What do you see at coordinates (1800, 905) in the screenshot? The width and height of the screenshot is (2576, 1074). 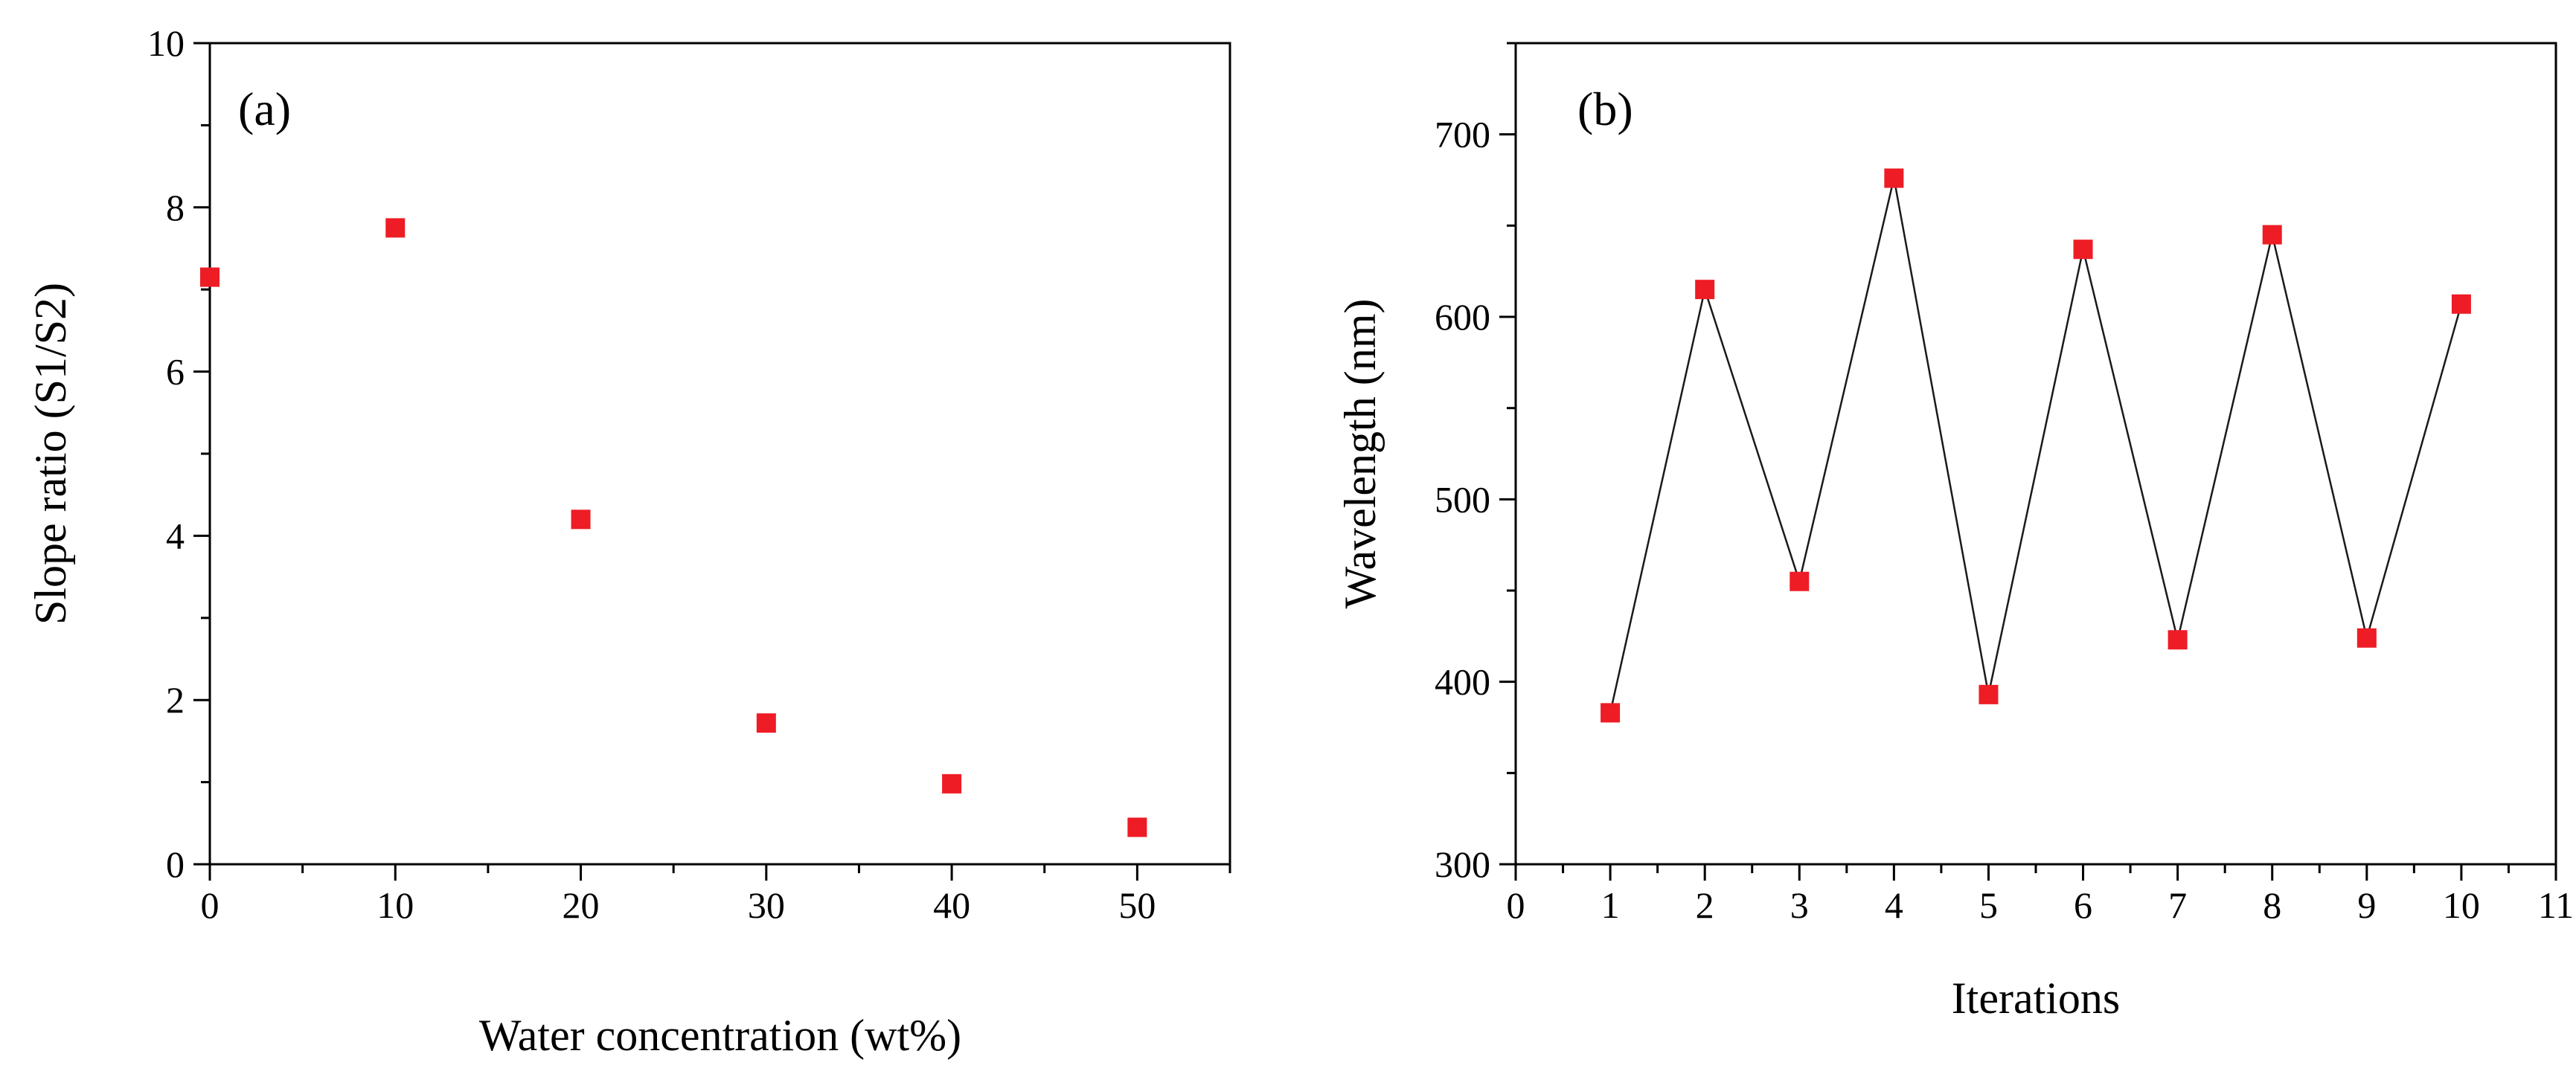 I see `panel-b-x-tick-label: 3` at bounding box center [1800, 905].